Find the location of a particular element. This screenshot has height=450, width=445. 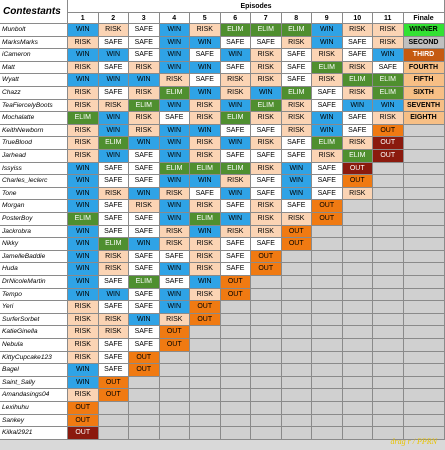

contestant-name: Kilkal2921 is located at coordinates (34, 433).